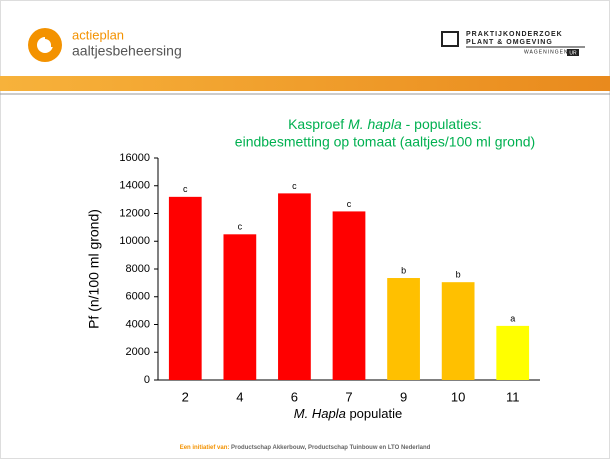  I want to click on x-tick-label: 7, so click(348, 396).